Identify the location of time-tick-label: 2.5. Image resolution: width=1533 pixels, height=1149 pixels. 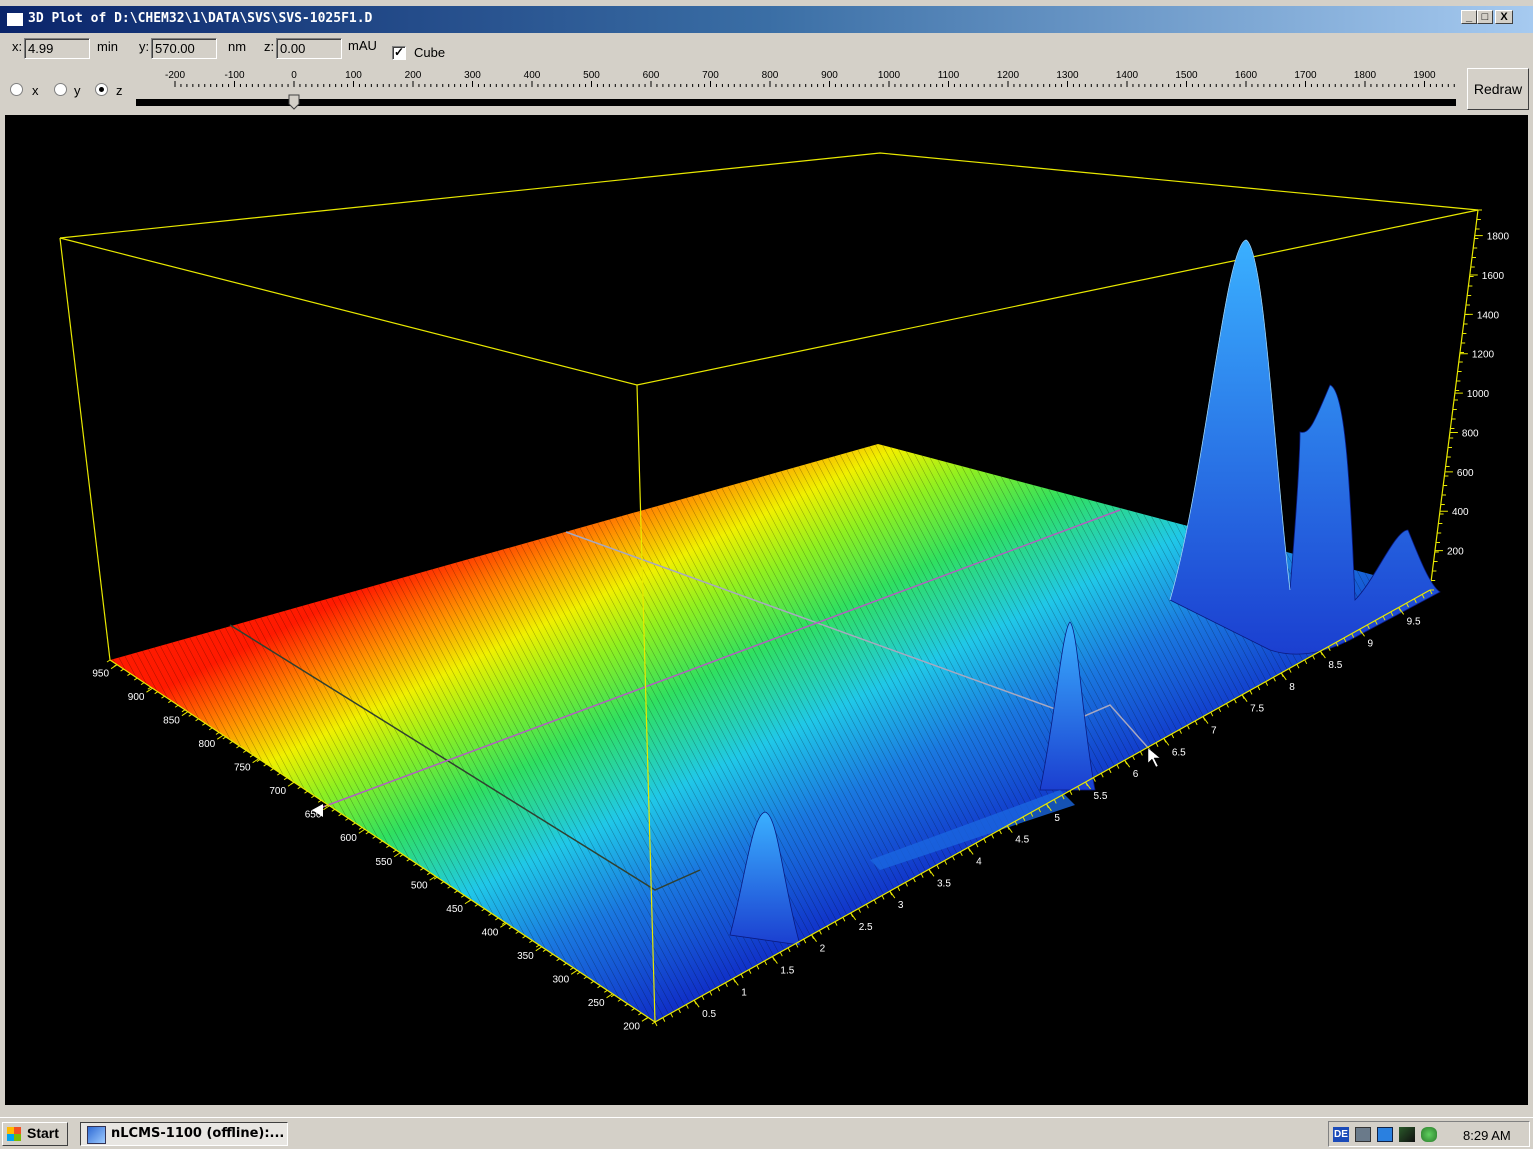
(866, 927).